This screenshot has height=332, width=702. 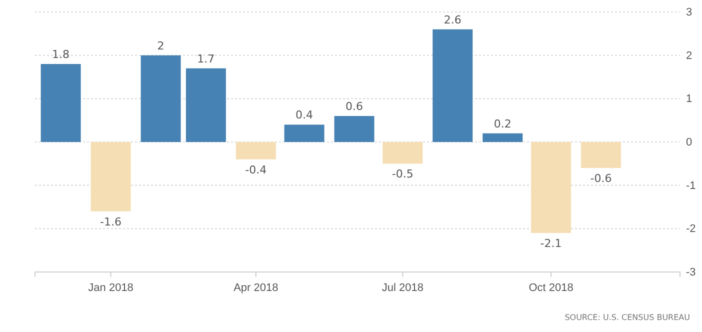 What do you see at coordinates (503, 123) in the screenshot?
I see `data-label: 0.2` at bounding box center [503, 123].